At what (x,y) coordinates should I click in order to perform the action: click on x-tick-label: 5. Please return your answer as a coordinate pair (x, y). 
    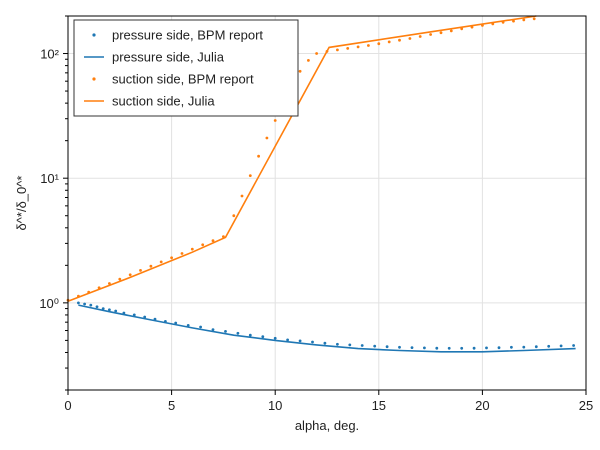
    Looking at the image, I should click on (171, 405).